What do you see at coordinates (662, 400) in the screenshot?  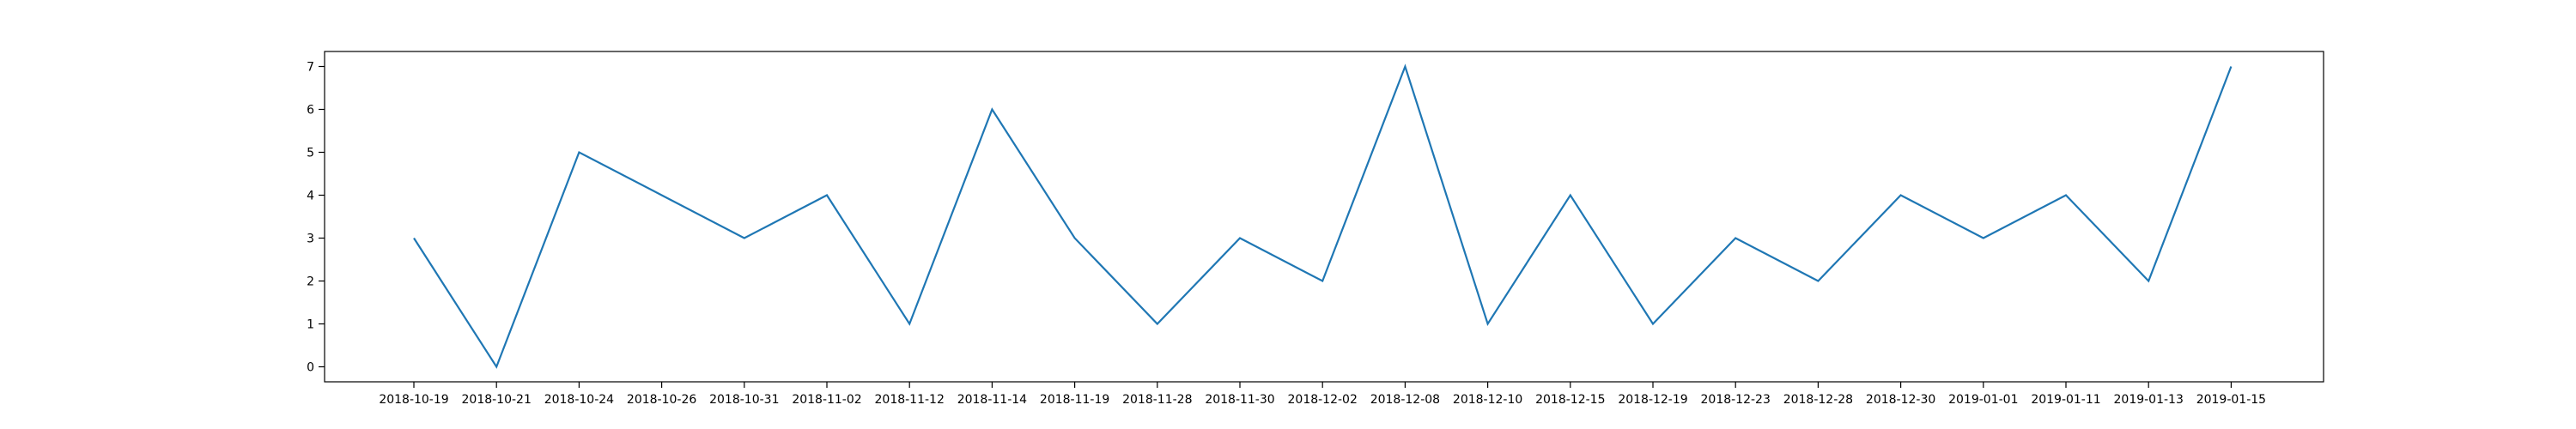 I see `x-tick-label: 2018-10-26` at bounding box center [662, 400].